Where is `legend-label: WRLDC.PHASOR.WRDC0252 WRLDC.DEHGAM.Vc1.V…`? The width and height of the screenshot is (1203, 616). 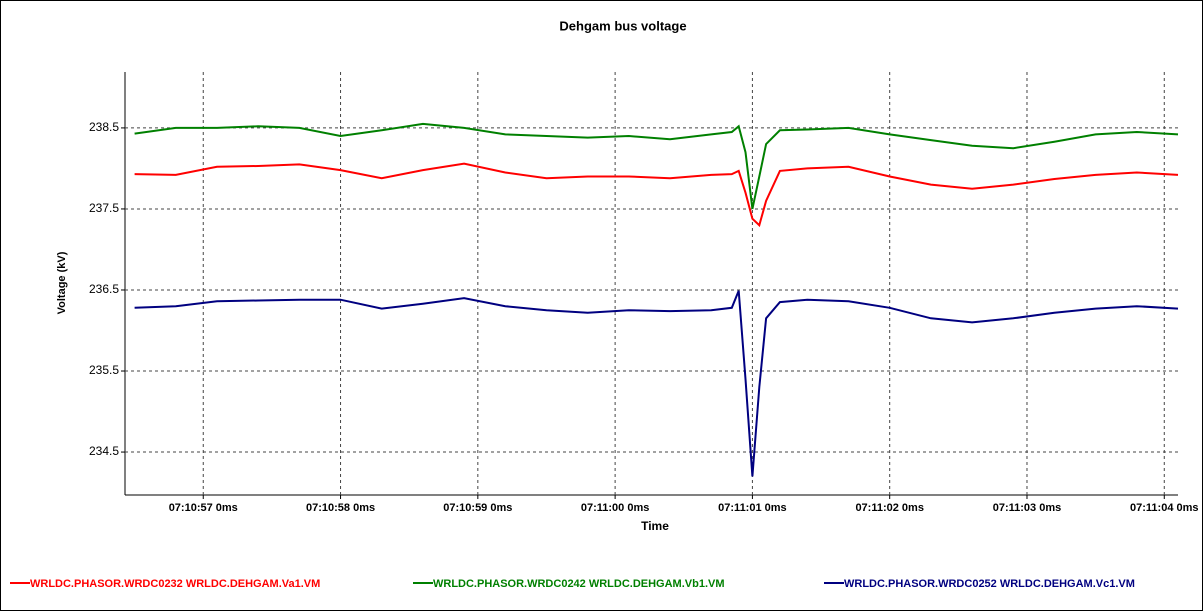 legend-label: WRLDC.PHASOR.WRDC0252 WRLDC.DEHGAM.Vc1.V… is located at coordinates (989, 584).